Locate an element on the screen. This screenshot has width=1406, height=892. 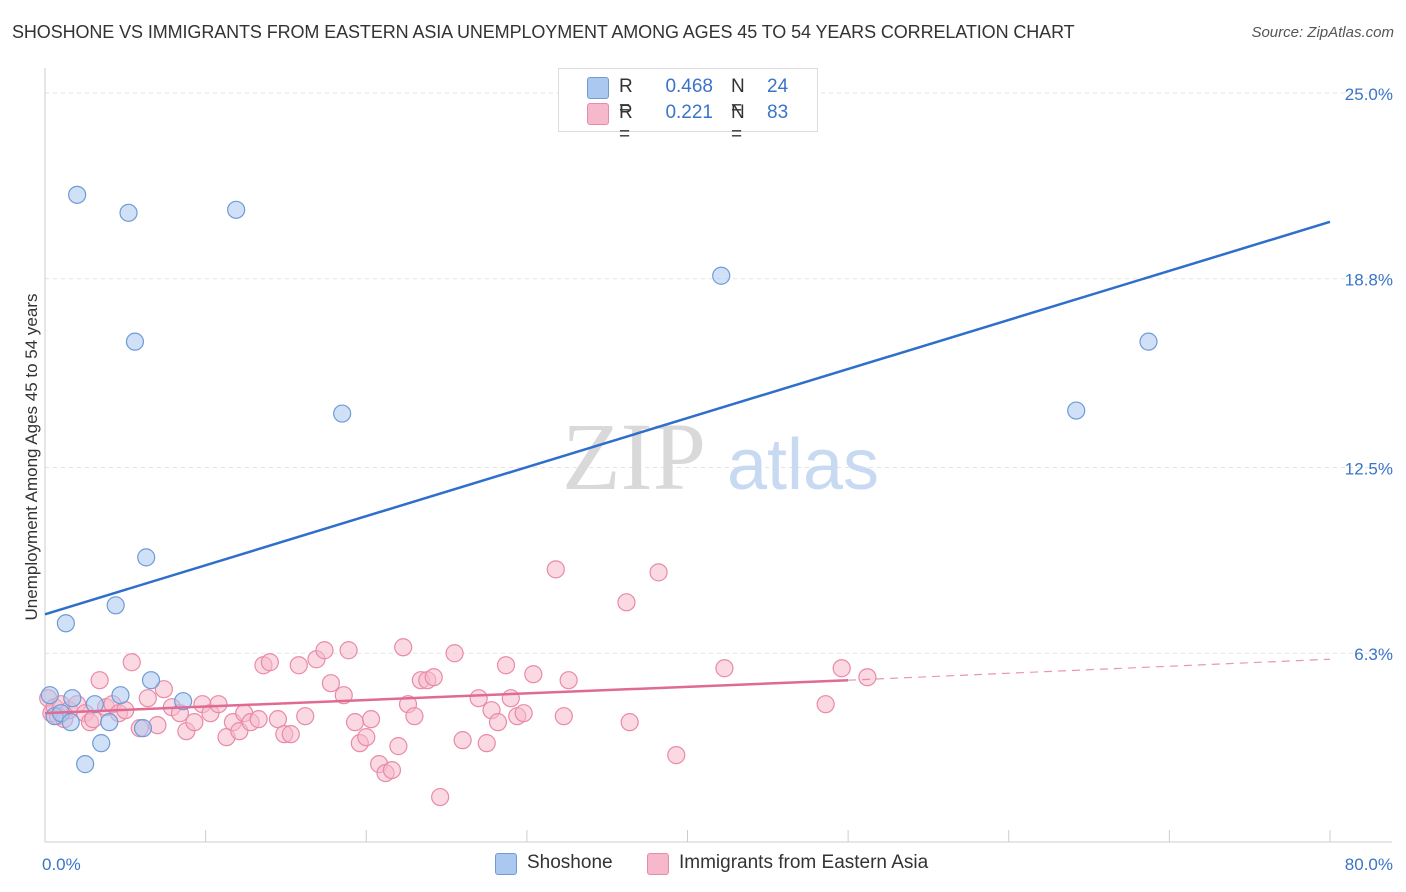
y-tick-label: 18.8% is located at coordinates (1369, 280).